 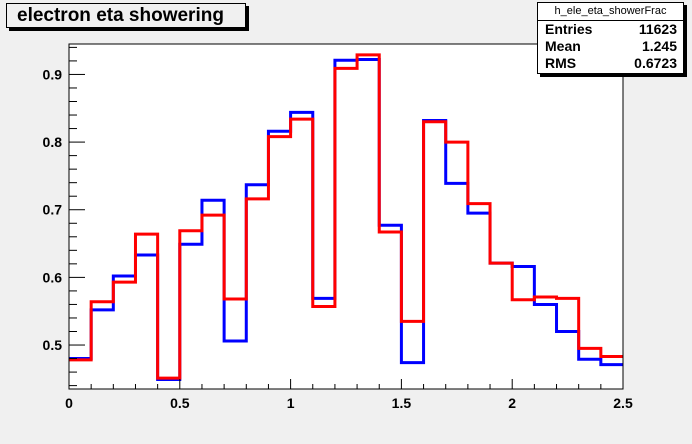 I want to click on chart-title: electron eta showering, so click(x=120, y=15).